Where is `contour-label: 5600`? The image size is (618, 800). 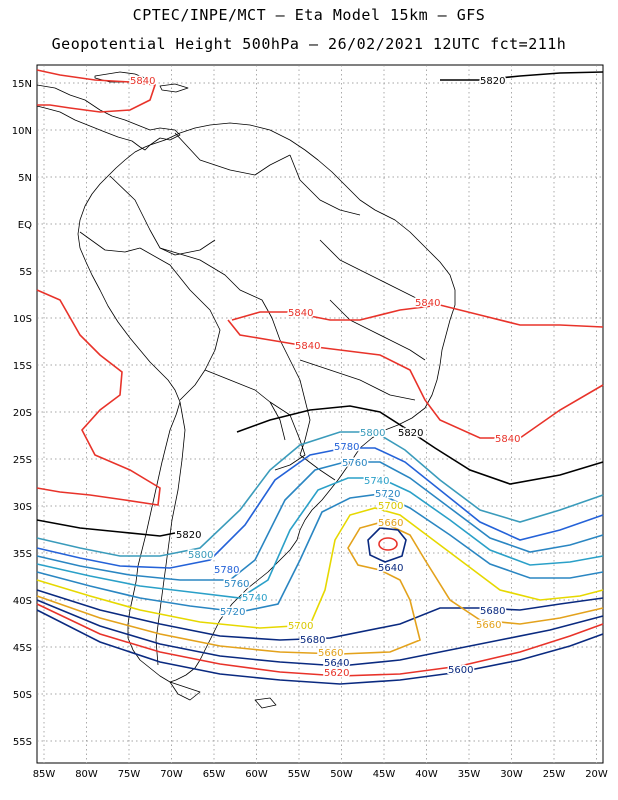 contour-label: 5600 is located at coordinates (460, 670).